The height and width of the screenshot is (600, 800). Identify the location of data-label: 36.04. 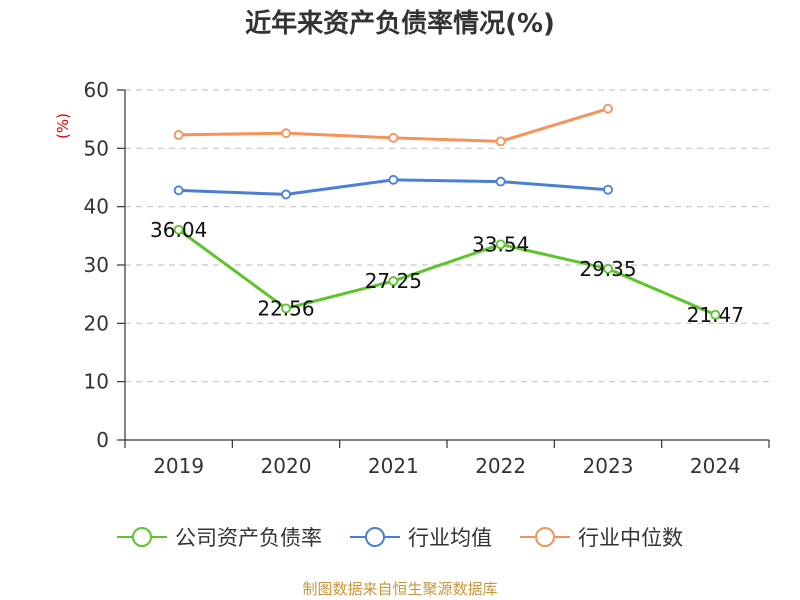
(178, 230).